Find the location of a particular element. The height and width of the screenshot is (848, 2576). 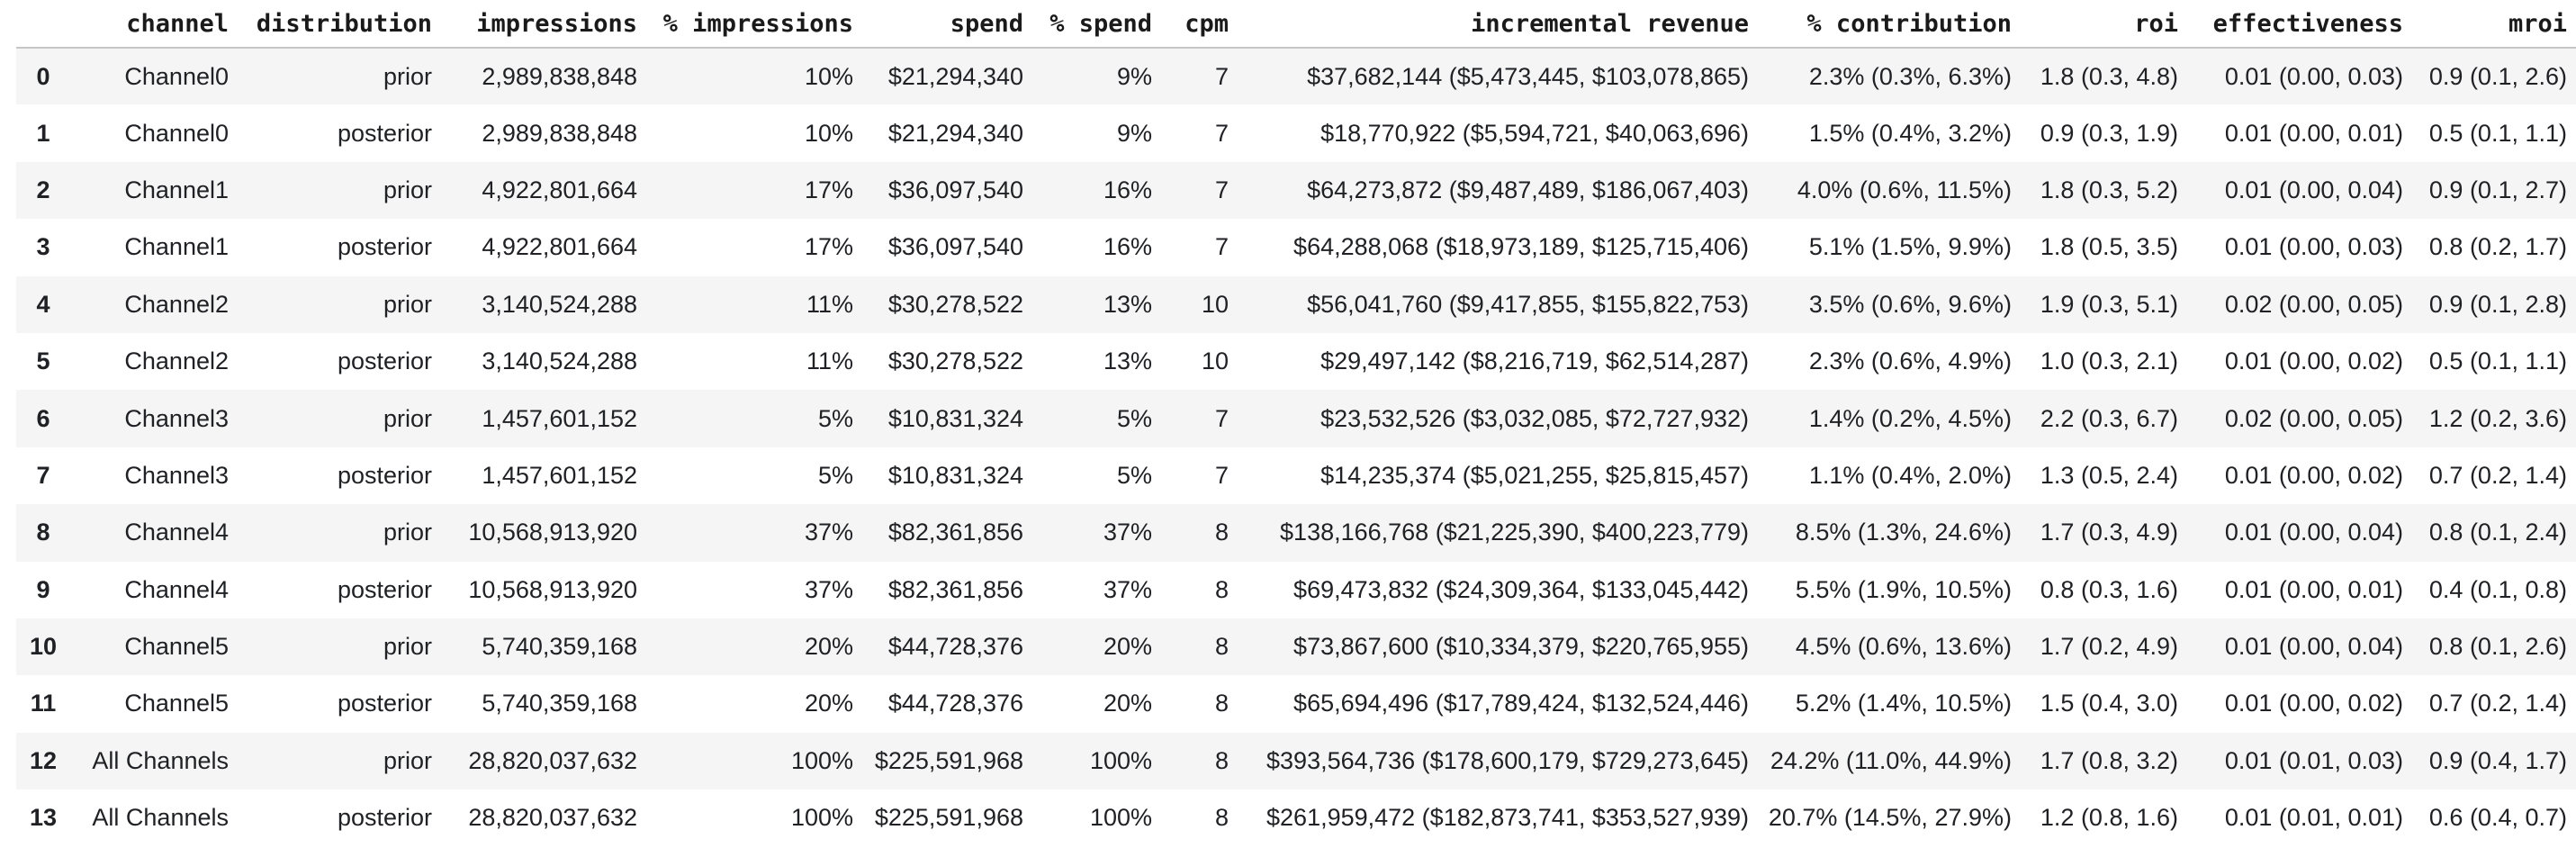

cell-effectiveness: 0.01 (0.00, 0.04) is located at coordinates (2313, 532).